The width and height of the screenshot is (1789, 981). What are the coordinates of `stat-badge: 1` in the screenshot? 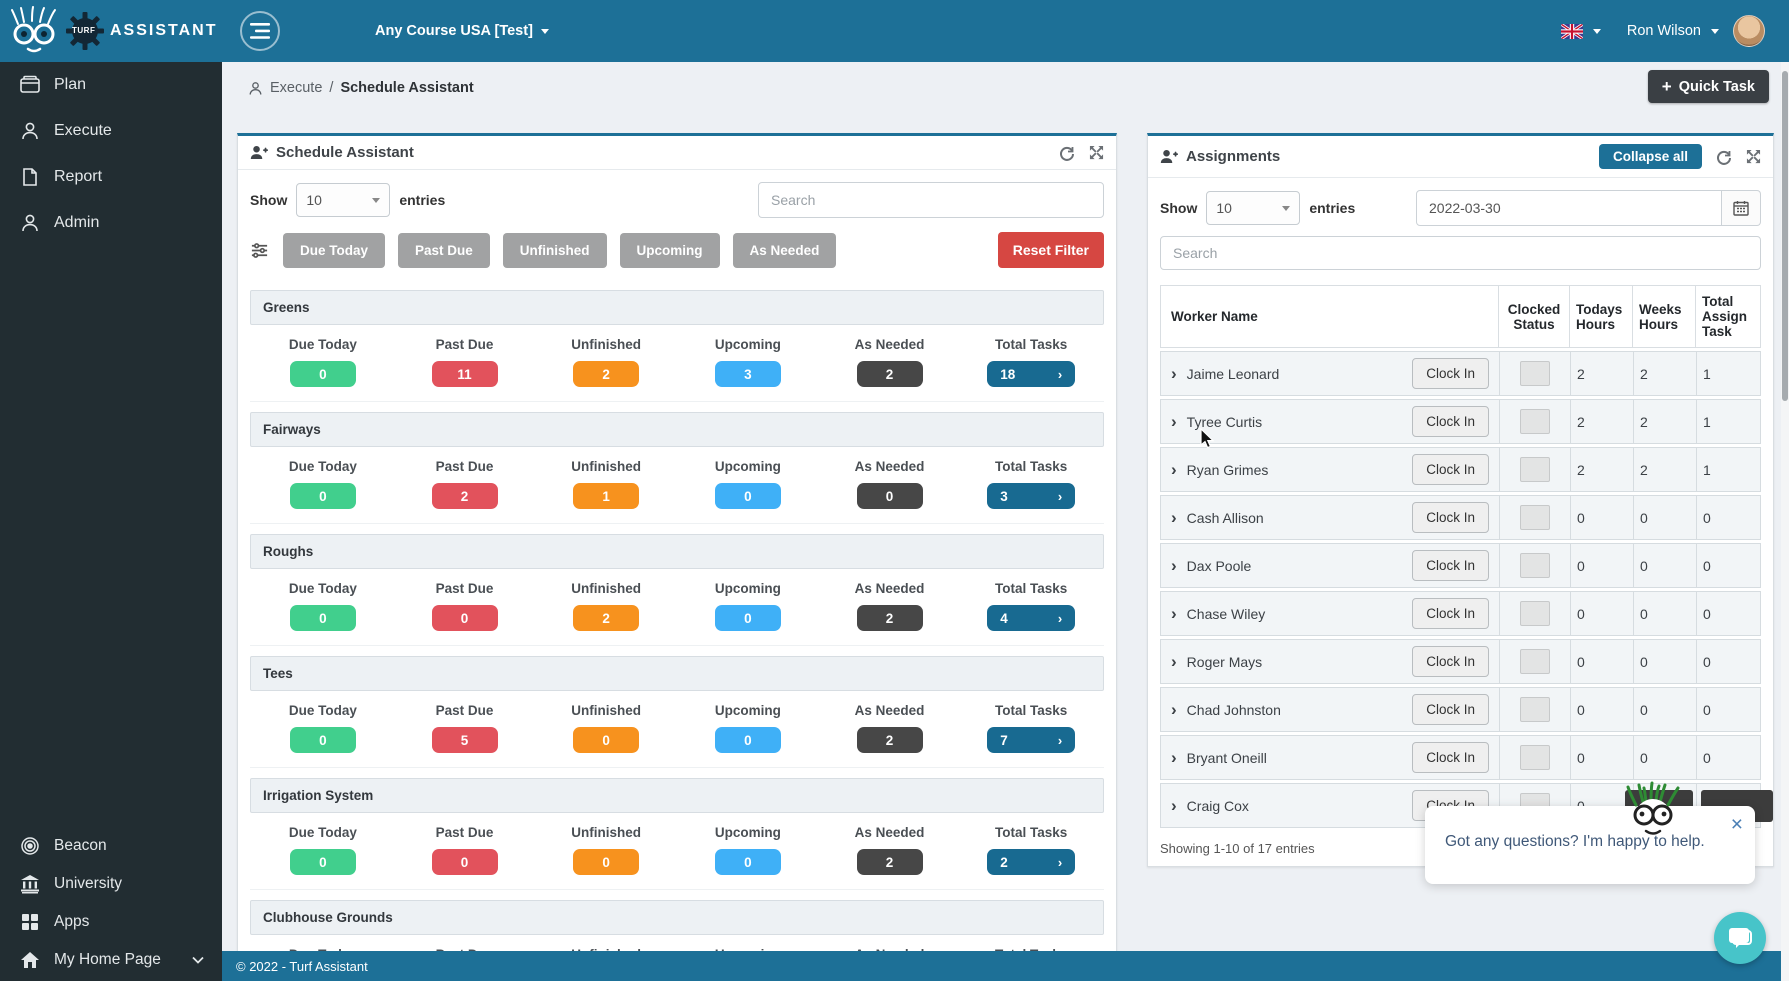 It's located at (606, 496).